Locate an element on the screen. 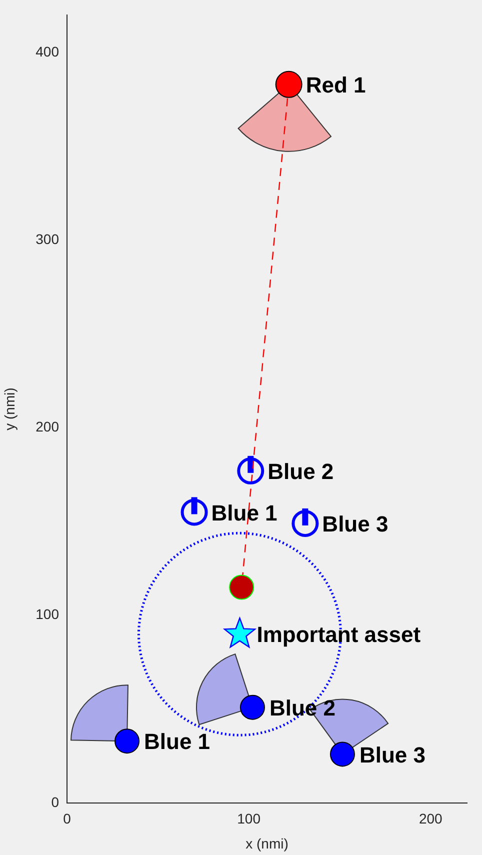  y-tick-label: 400 is located at coordinates (48, 51).